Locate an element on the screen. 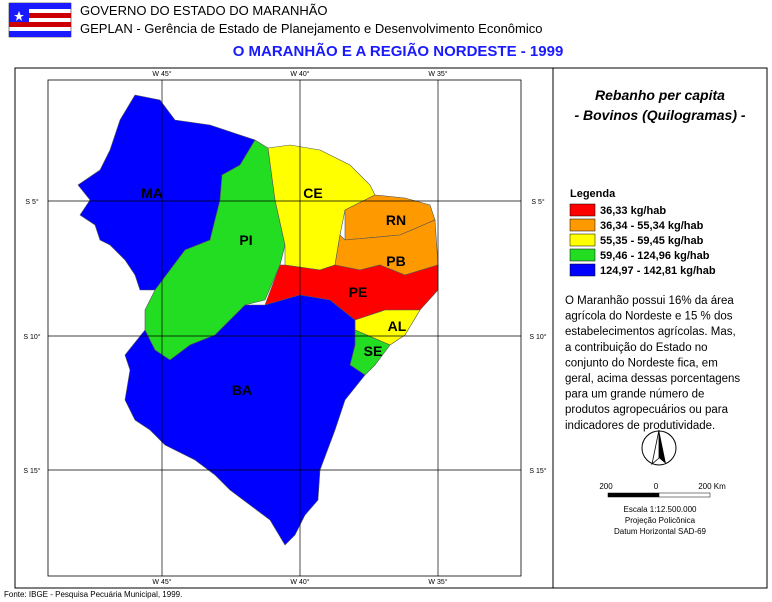  paragraph-line: estabelecimentos agrícolas. Mas, is located at coordinates (650, 332).